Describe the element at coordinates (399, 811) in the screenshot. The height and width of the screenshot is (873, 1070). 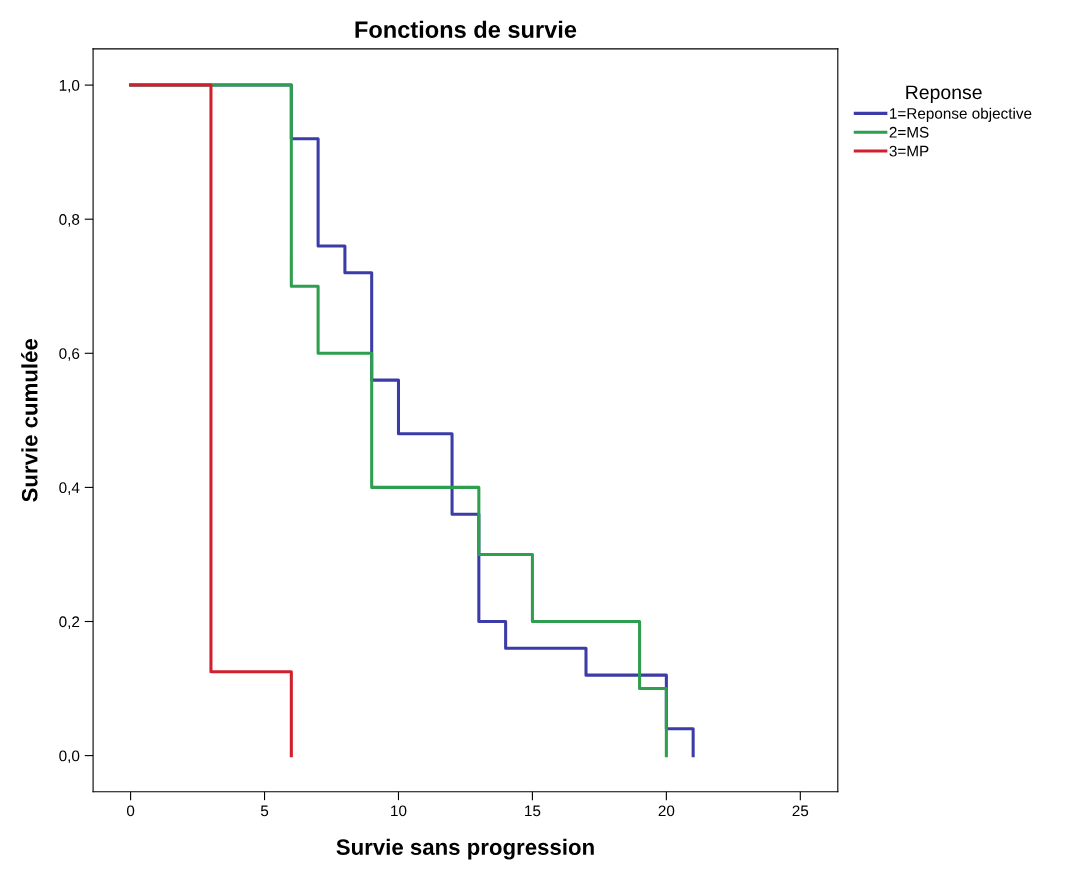
I see `x-tick-label: 10` at that location.